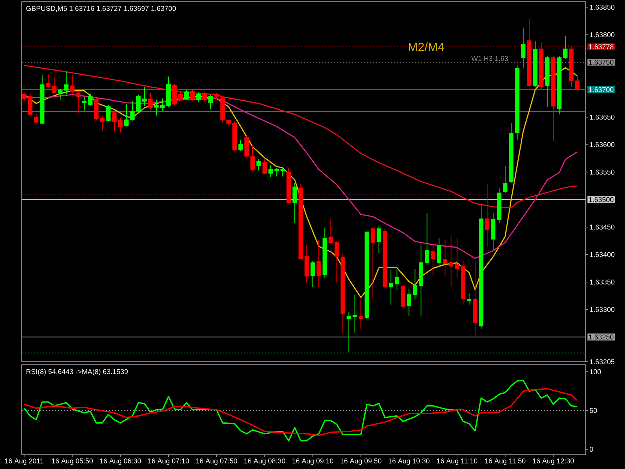 The image size is (625, 469). What do you see at coordinates (426, 47) in the screenshot?
I see `annotation: M2/M4` at bounding box center [426, 47].